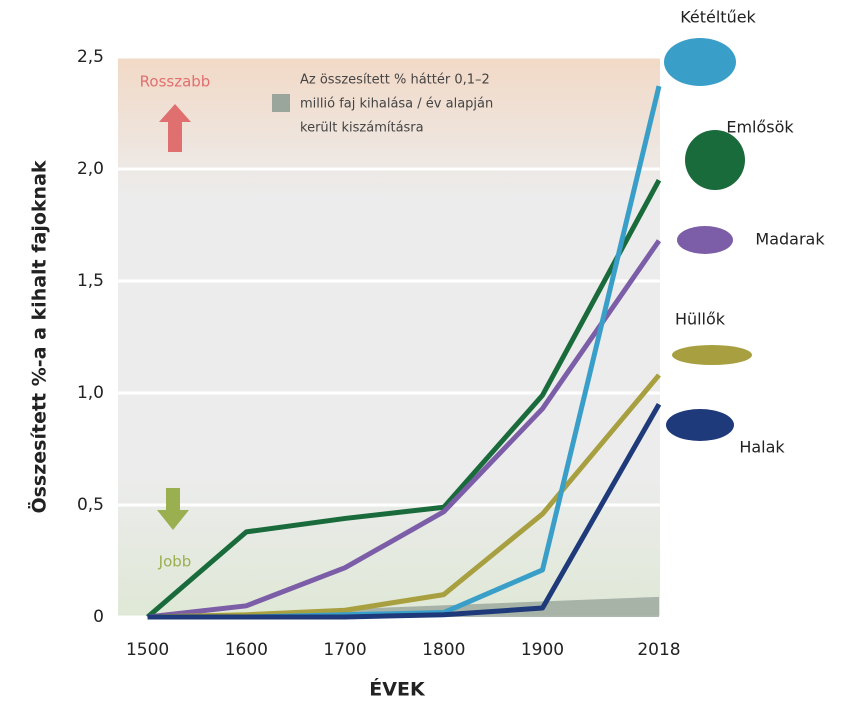 The image size is (843, 704). I want to click on y-tick-label: 0, so click(98, 617).